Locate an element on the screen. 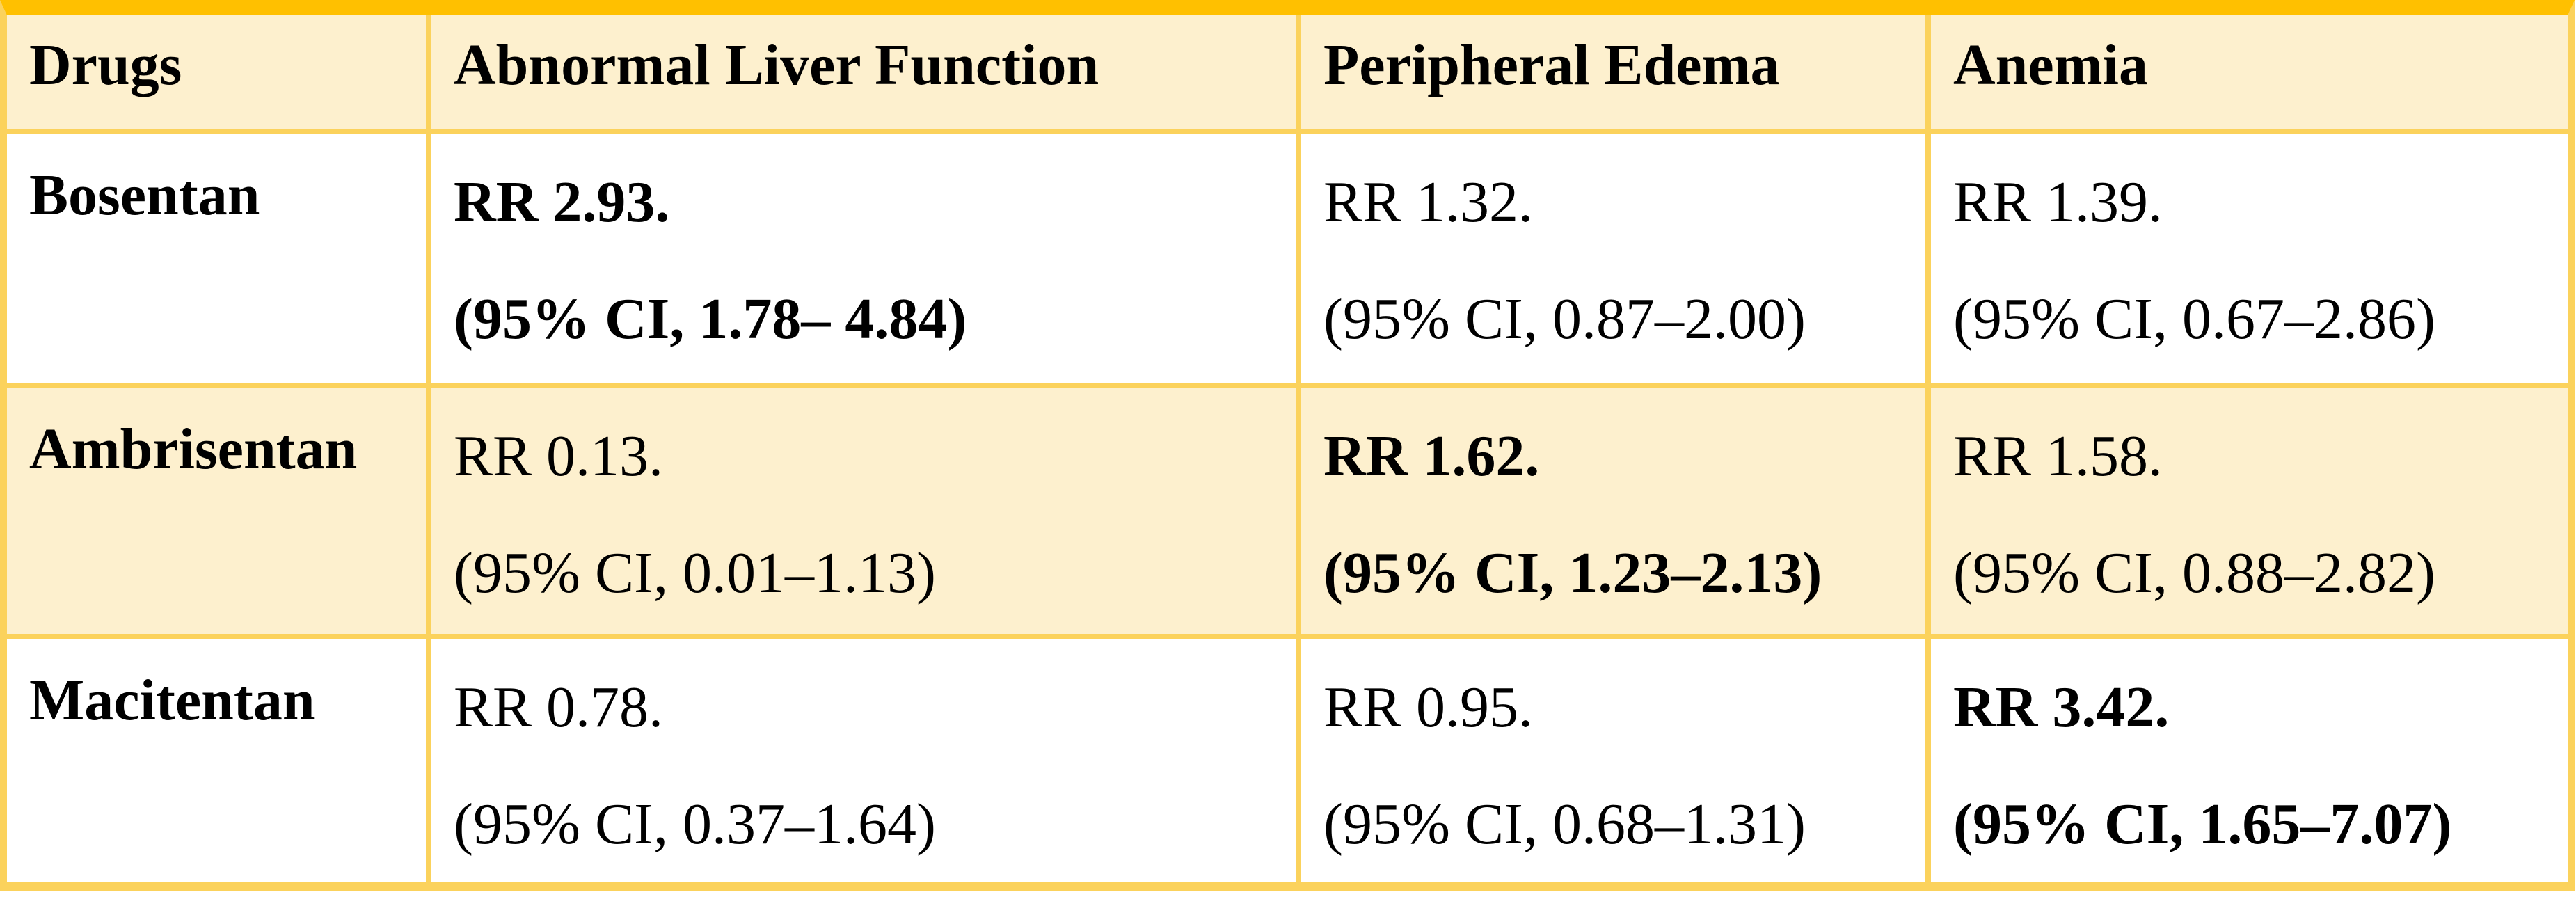 The width and height of the screenshot is (2576, 899). column-header-label: Abnormal Liver Function is located at coordinates (776, 65).